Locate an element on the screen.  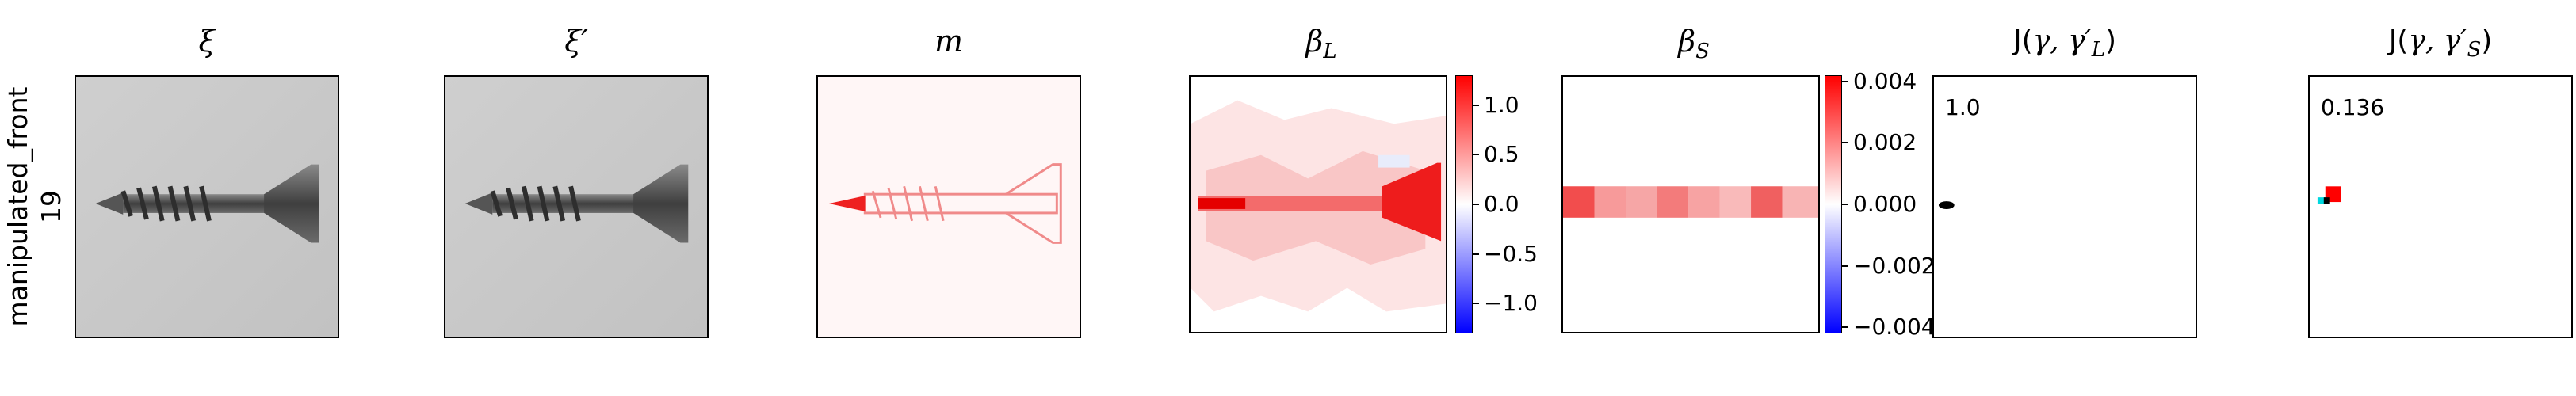
colorbar-tick-label: 0.004 is located at coordinates (1885, 80).